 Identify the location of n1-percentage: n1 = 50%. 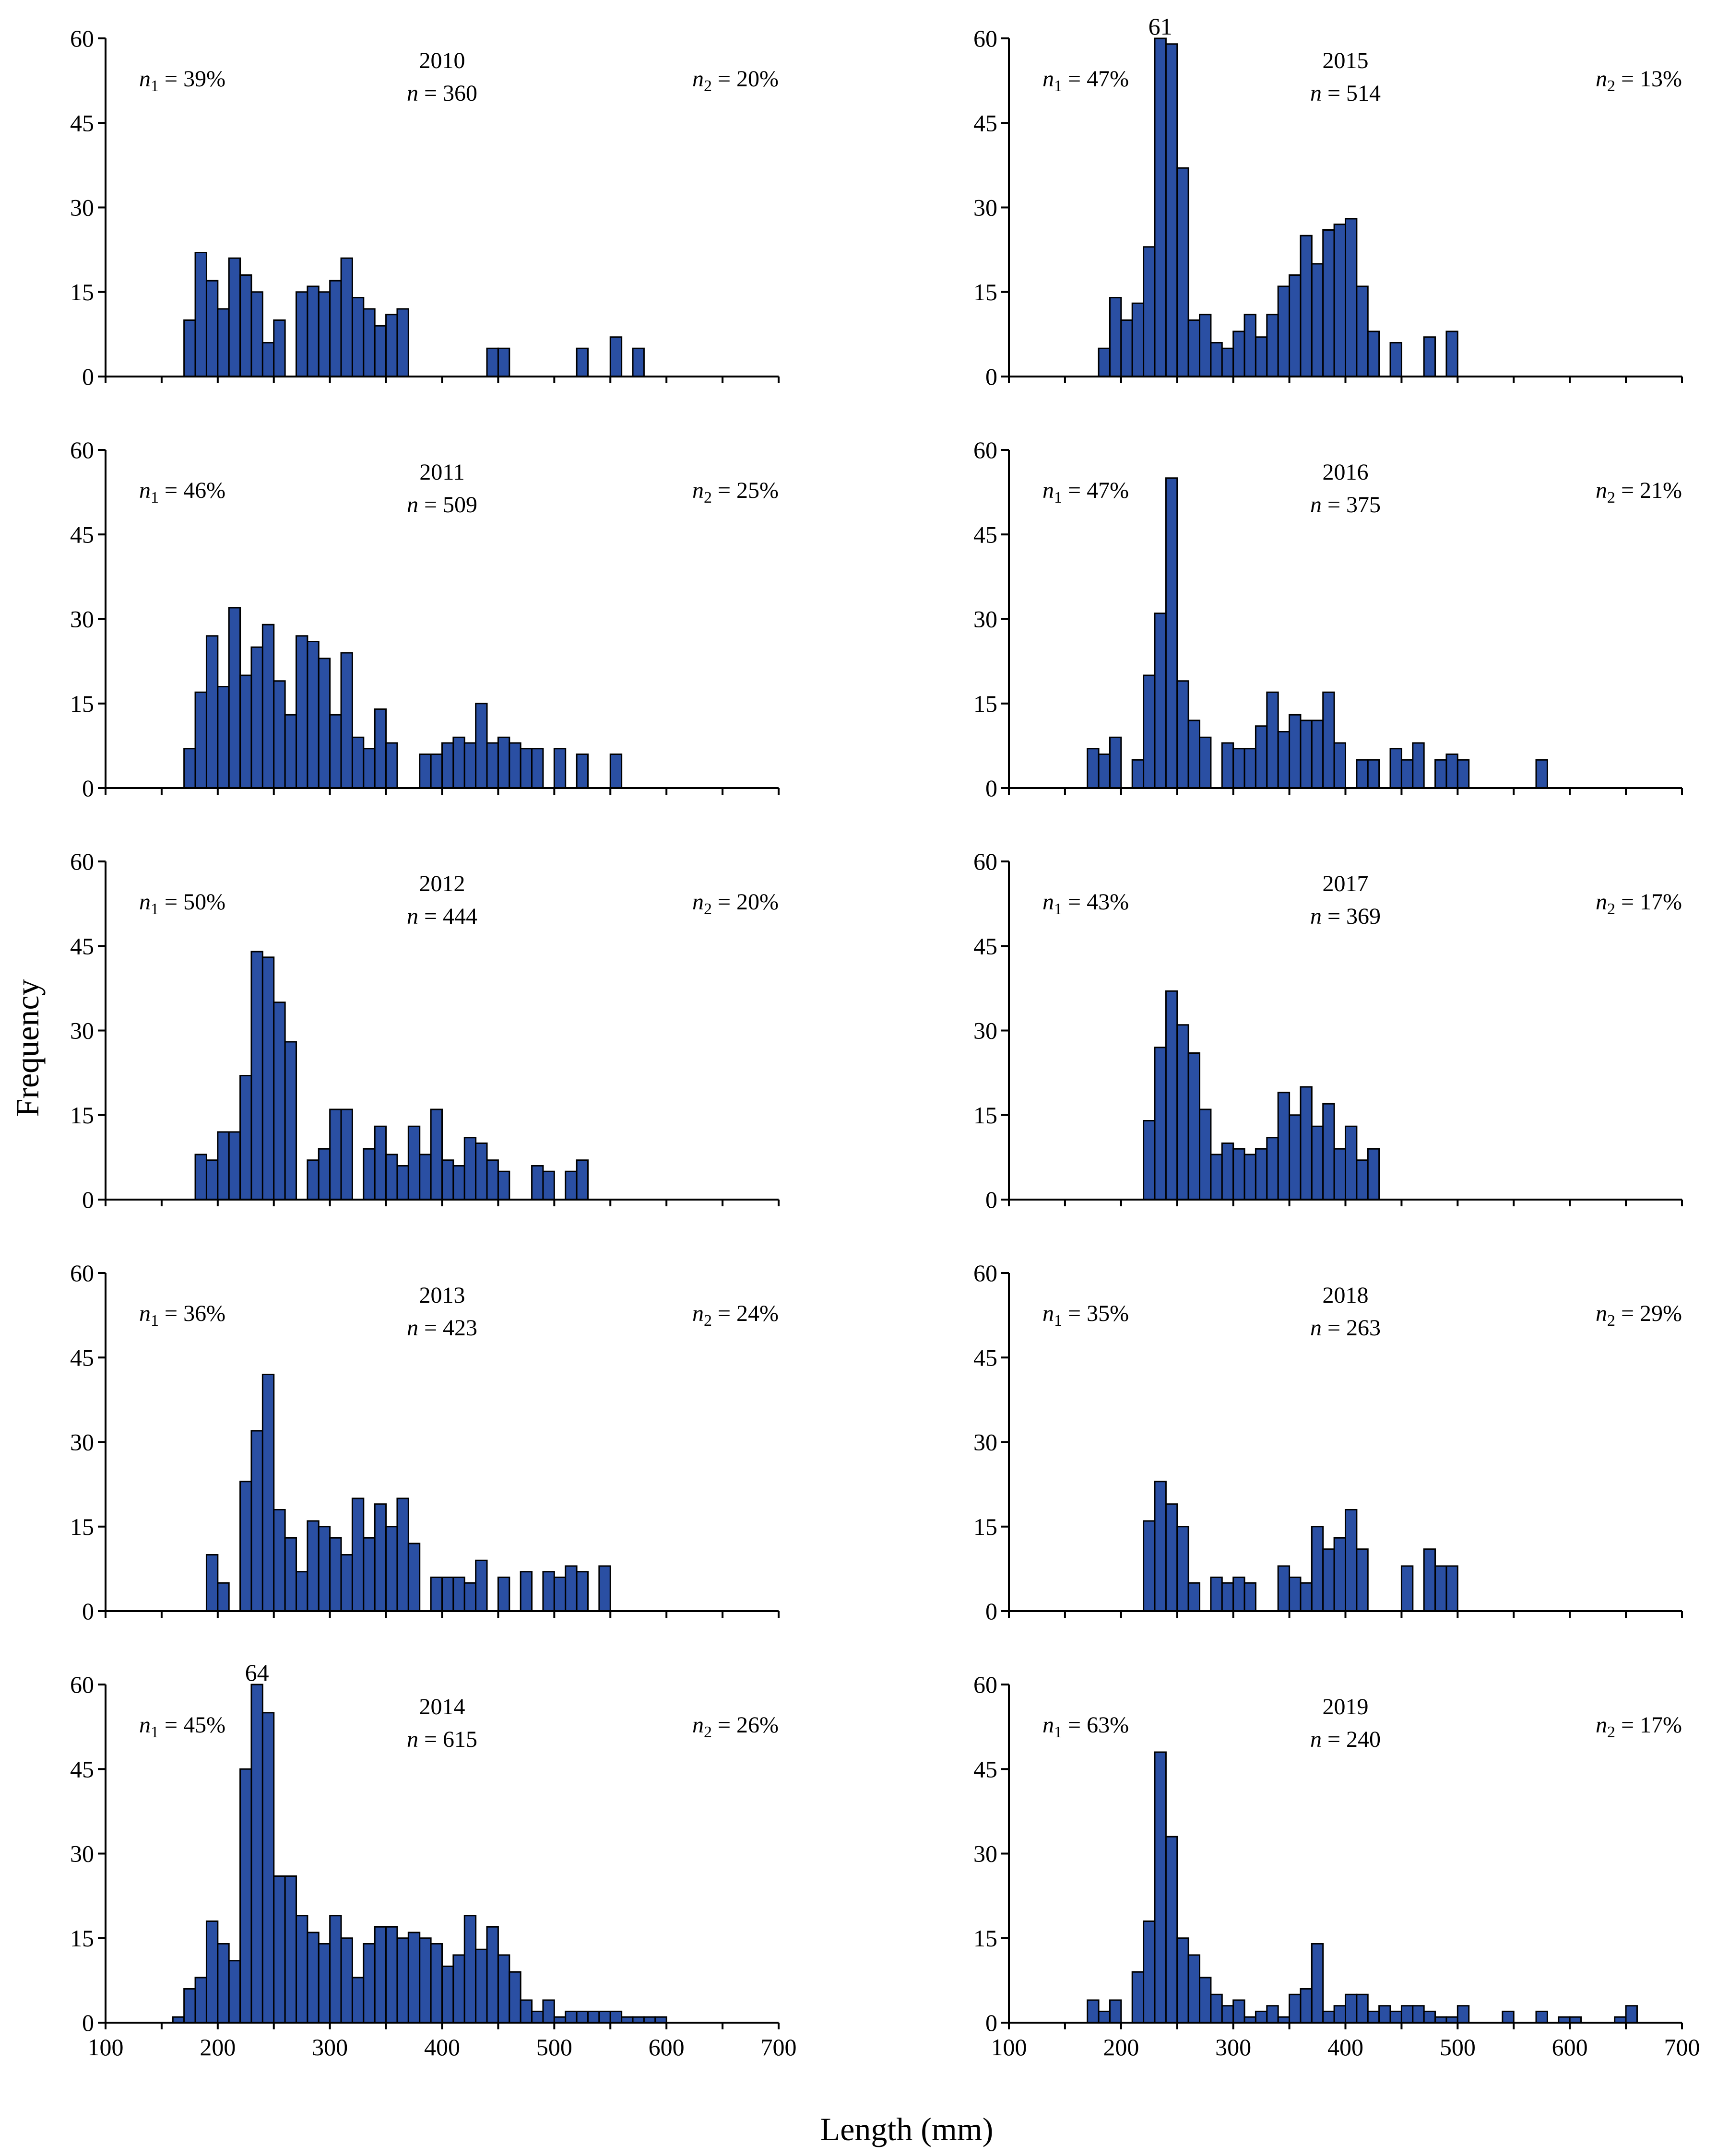
(182, 904).